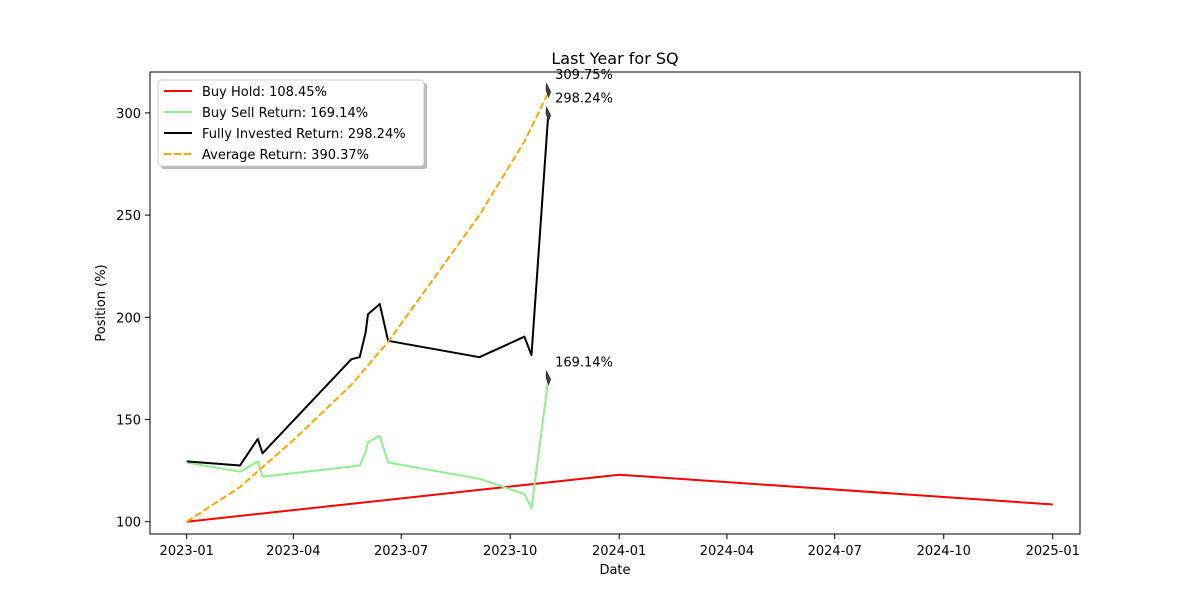  What do you see at coordinates (619, 551) in the screenshot?
I see `x-tick-label-4: 2024-01` at bounding box center [619, 551].